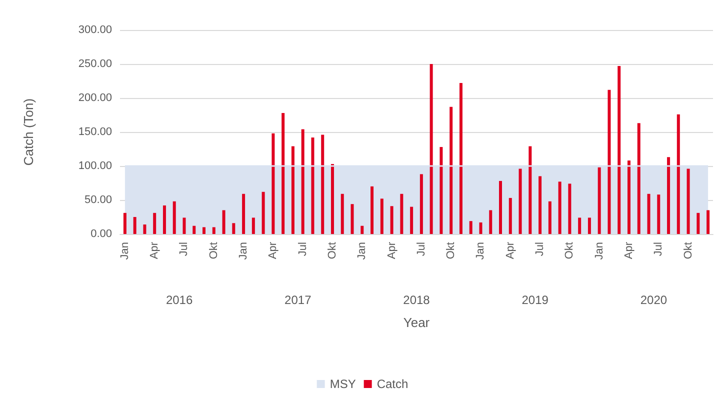 This screenshot has width=725, height=405. Describe the element at coordinates (95, 30) in the screenshot. I see `y-tick-label: 300.00` at that location.